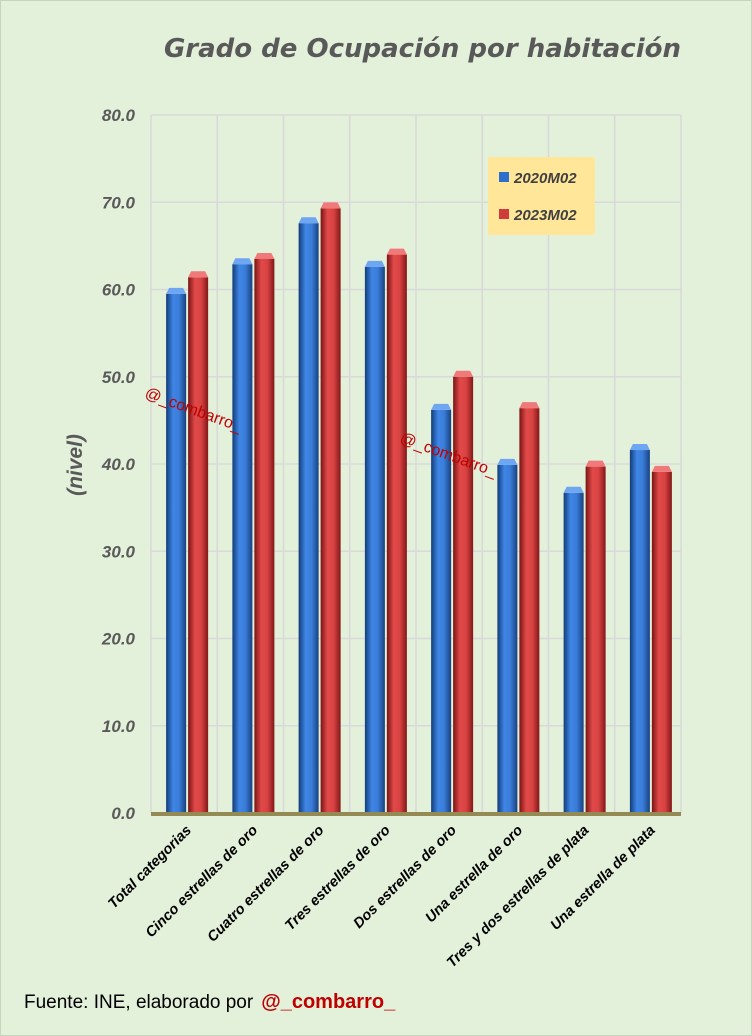  What do you see at coordinates (119, 726) in the screenshot?
I see `y-tick-label: 10.0` at bounding box center [119, 726].